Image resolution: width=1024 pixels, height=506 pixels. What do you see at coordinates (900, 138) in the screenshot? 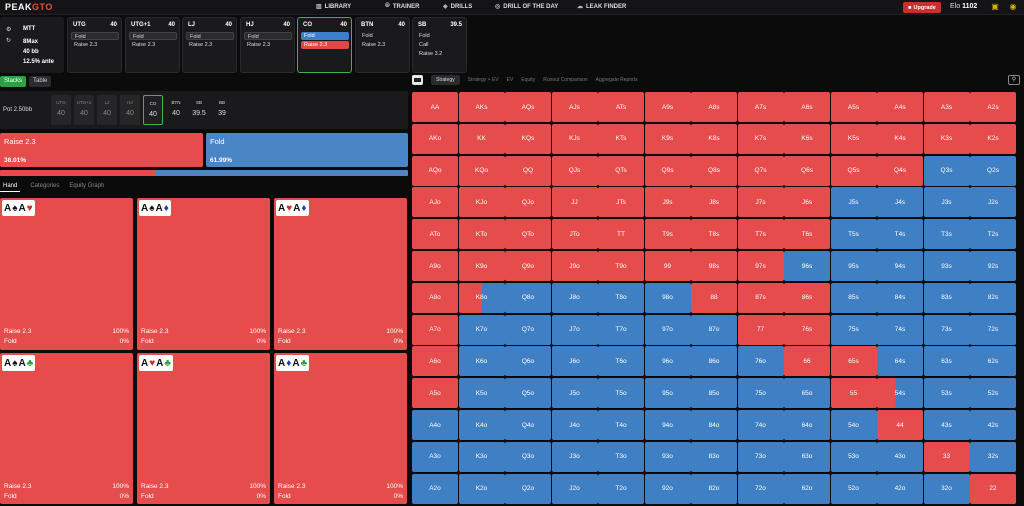
I see `range-cell-K4s: K4s` at bounding box center [900, 138].